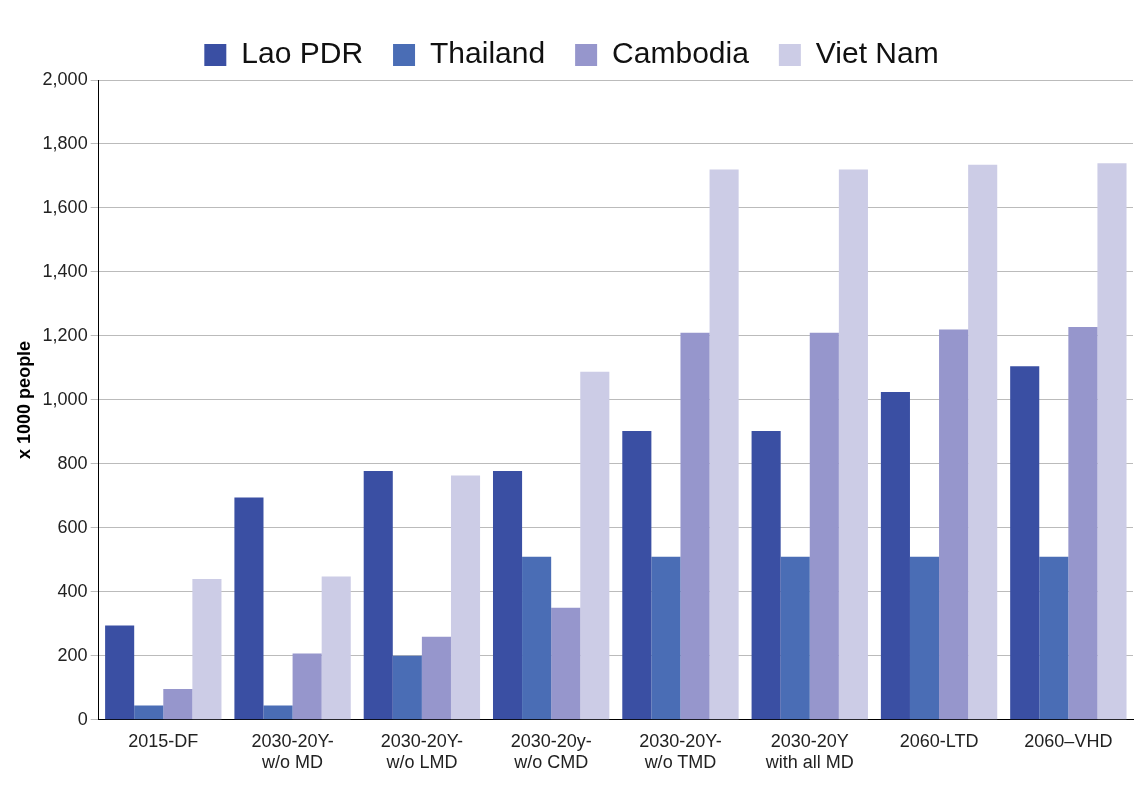  What do you see at coordinates (163, 740) in the screenshot?
I see `x-tick-label: 2015-DF` at bounding box center [163, 740].